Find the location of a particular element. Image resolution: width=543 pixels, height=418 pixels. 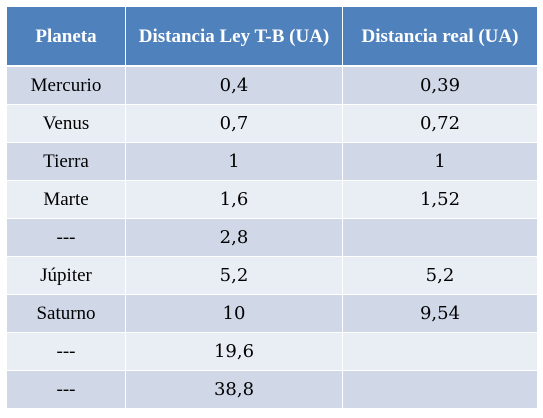

table-row: Tierra 1 1 is located at coordinates (272, 161).